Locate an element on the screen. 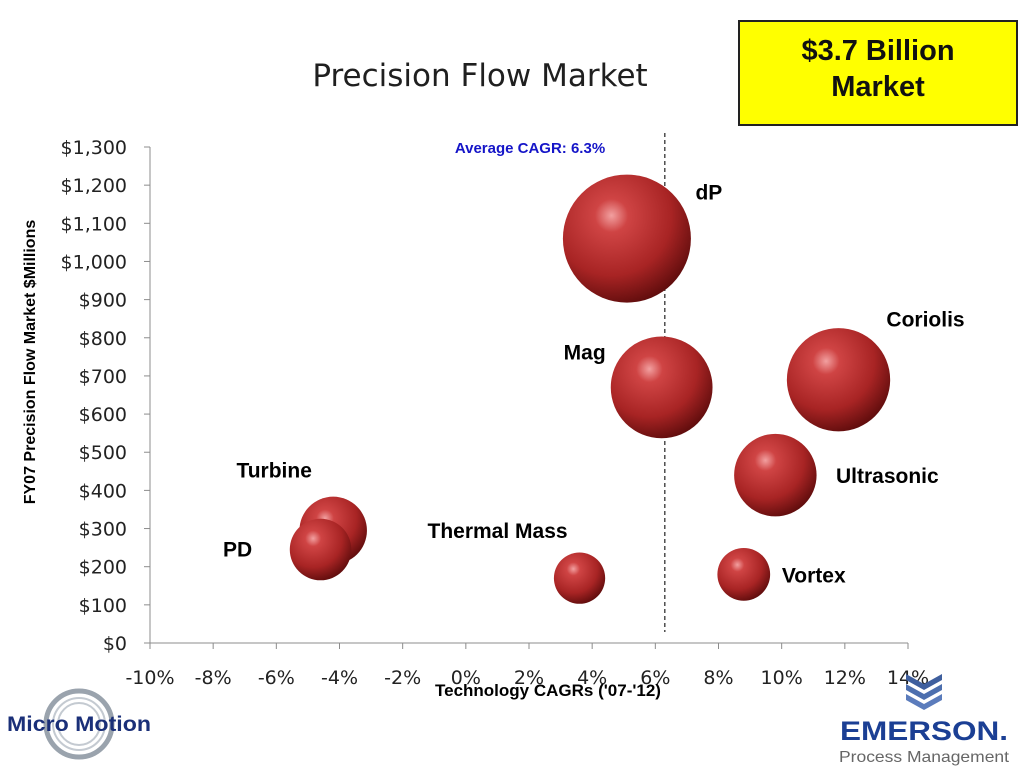  y-tick-label: $1,000 is located at coordinates (94, 262).